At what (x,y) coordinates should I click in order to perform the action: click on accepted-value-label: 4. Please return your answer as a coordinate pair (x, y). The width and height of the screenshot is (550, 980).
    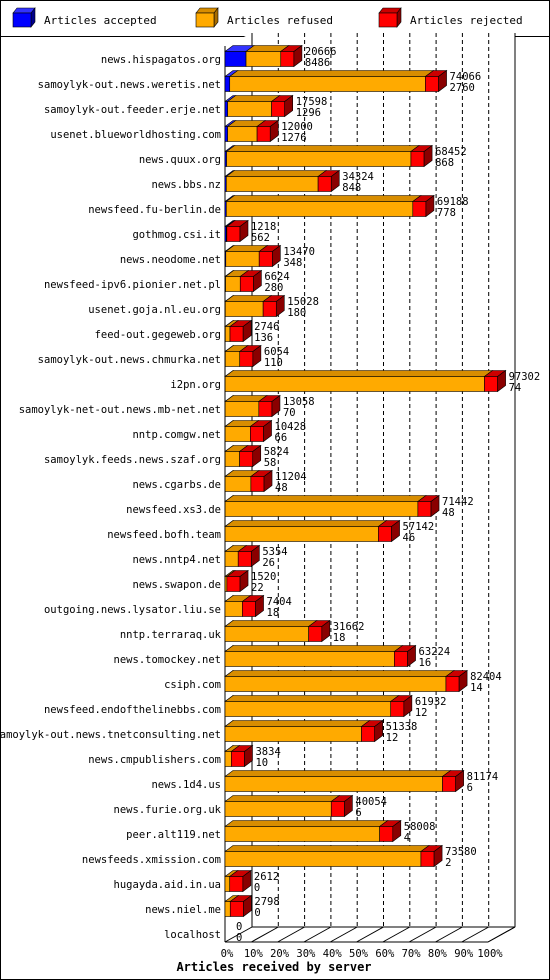
    Looking at the image, I should click on (407, 838).